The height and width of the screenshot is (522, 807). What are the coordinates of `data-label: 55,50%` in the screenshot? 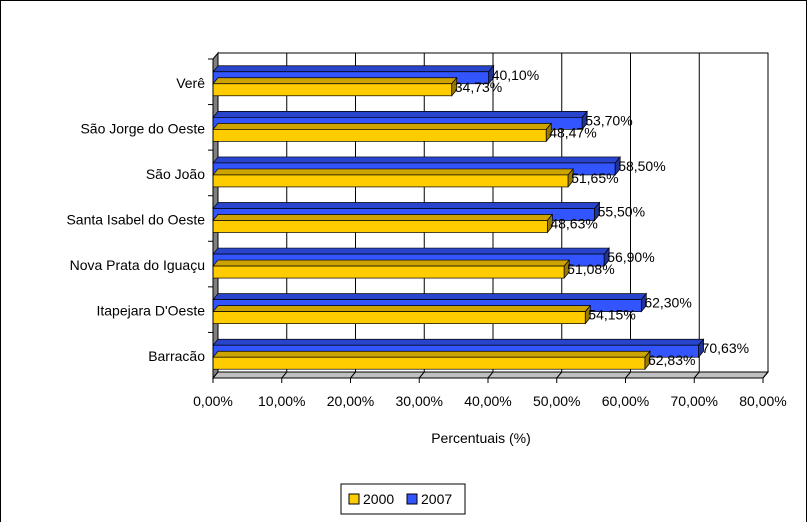 It's located at (621, 212).